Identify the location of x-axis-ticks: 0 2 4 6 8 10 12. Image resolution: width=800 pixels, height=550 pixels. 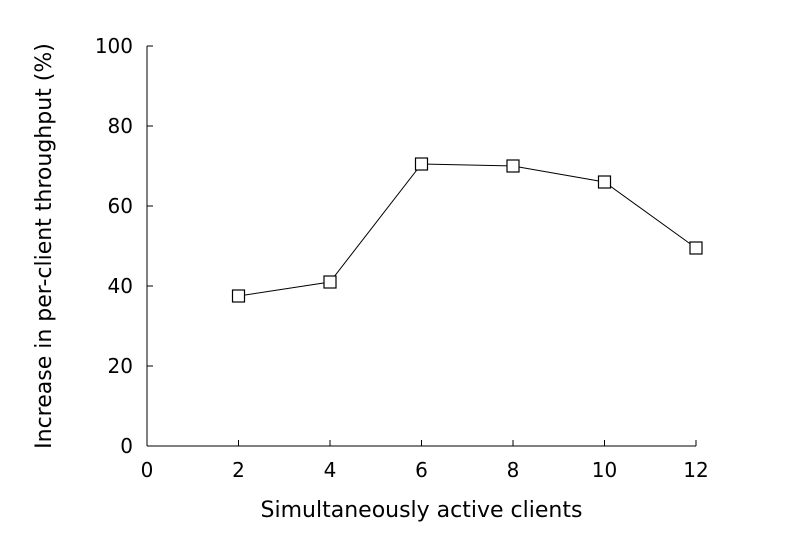
(425, 461).